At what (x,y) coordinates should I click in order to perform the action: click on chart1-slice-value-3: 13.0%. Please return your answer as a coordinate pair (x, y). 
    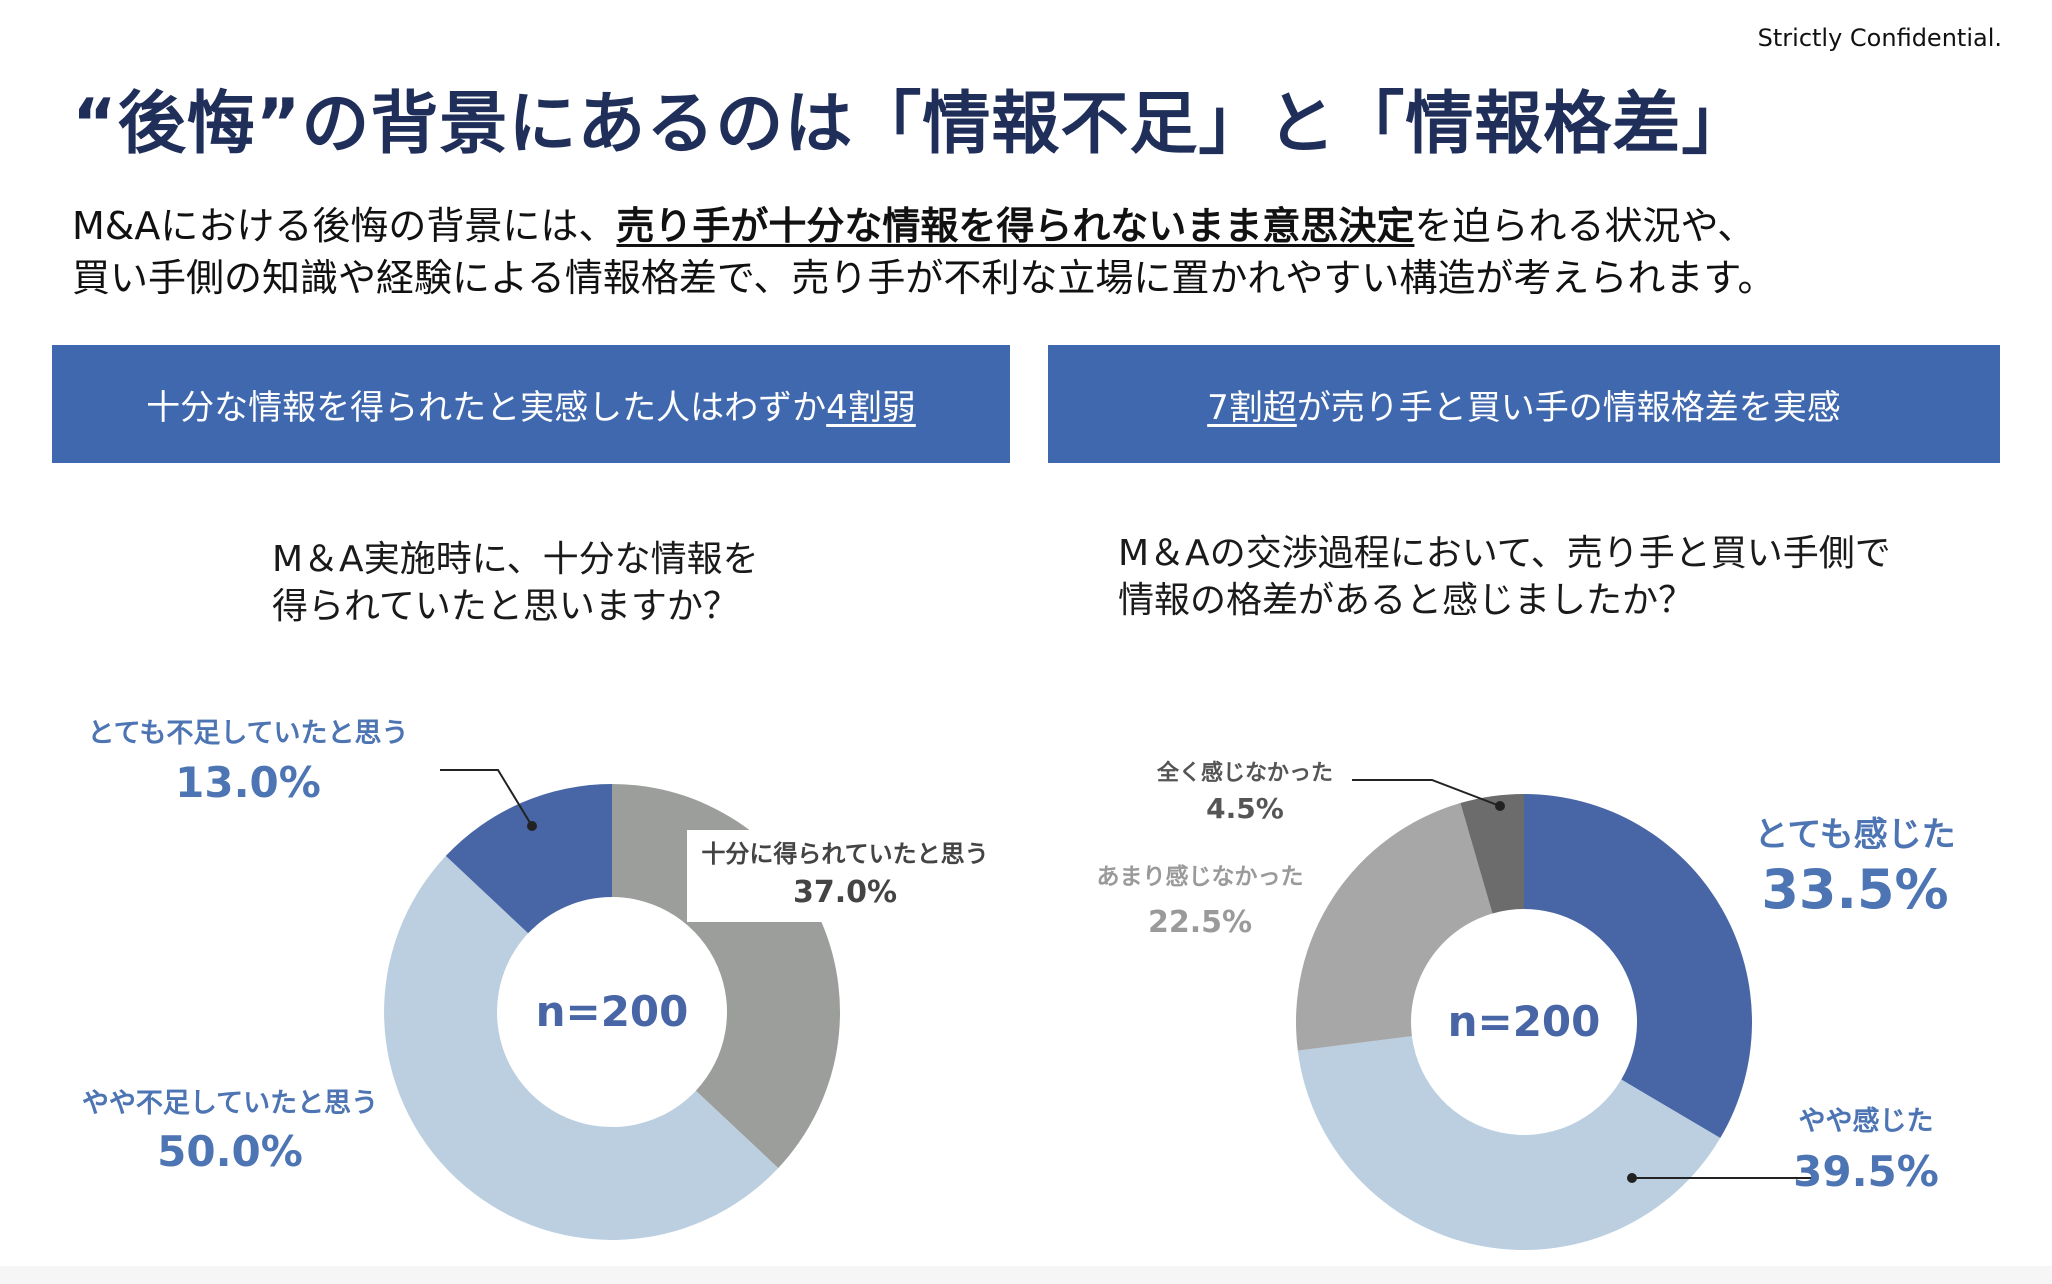
    Looking at the image, I should click on (248, 782).